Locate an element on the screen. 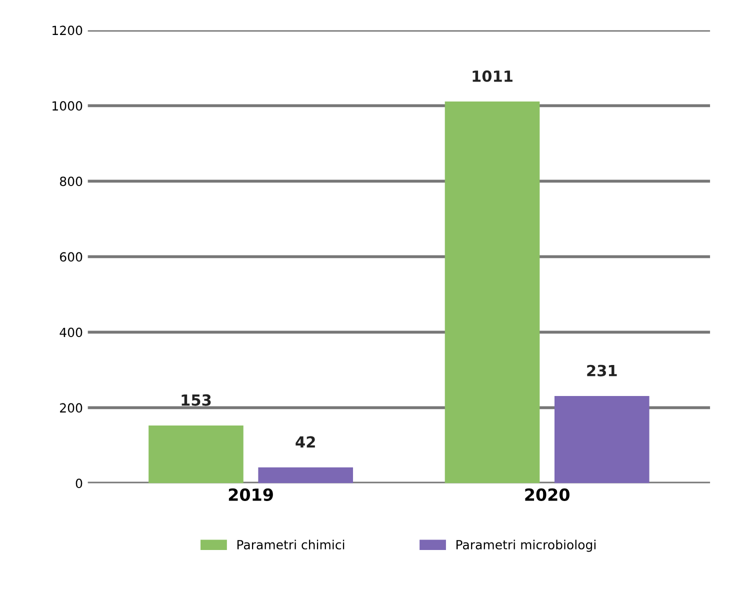 Image resolution: width=732 pixels, height=604 pixels. legend-label: Parametri chimici is located at coordinates (290, 545).